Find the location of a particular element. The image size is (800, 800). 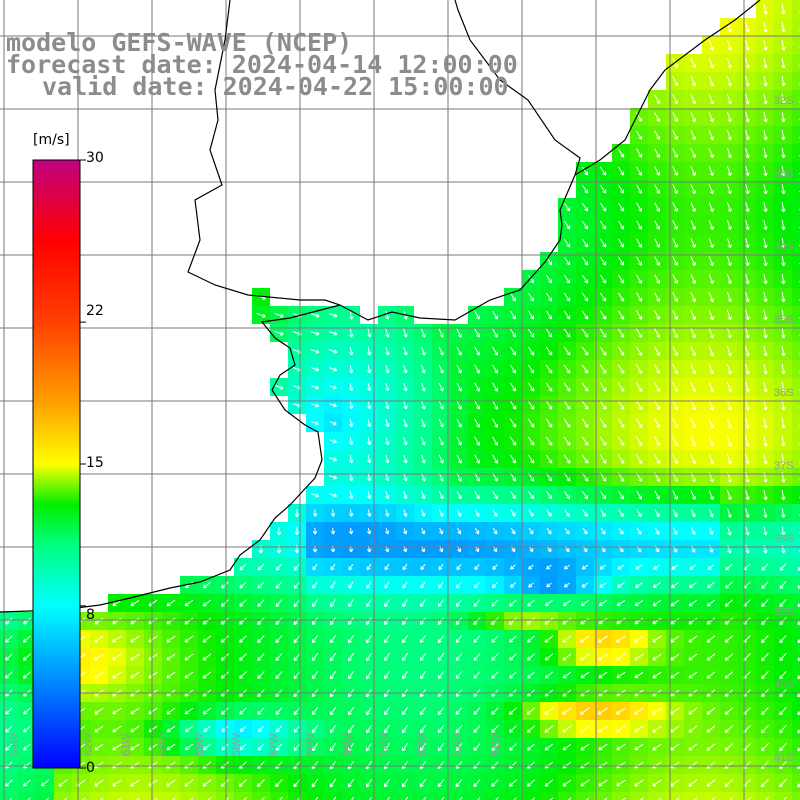

colorbar-tick-22: 22 is located at coordinates (95, 311).